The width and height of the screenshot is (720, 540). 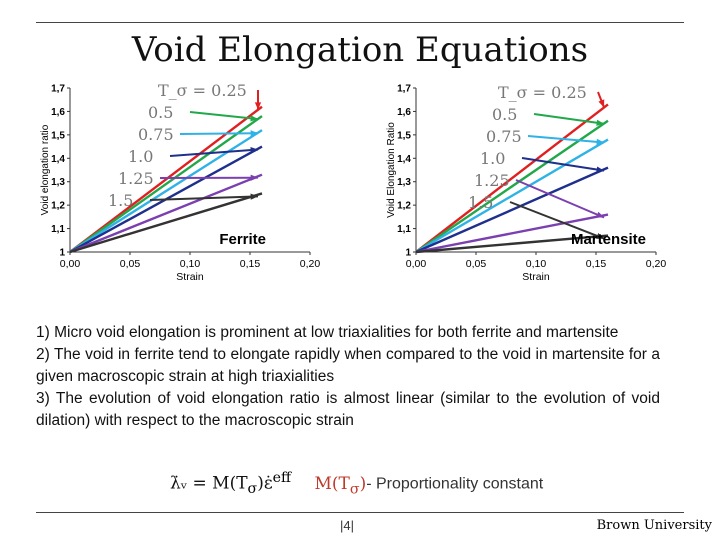 I want to click on y-axis-label: Void Elongation Ratio, so click(x=391, y=170).